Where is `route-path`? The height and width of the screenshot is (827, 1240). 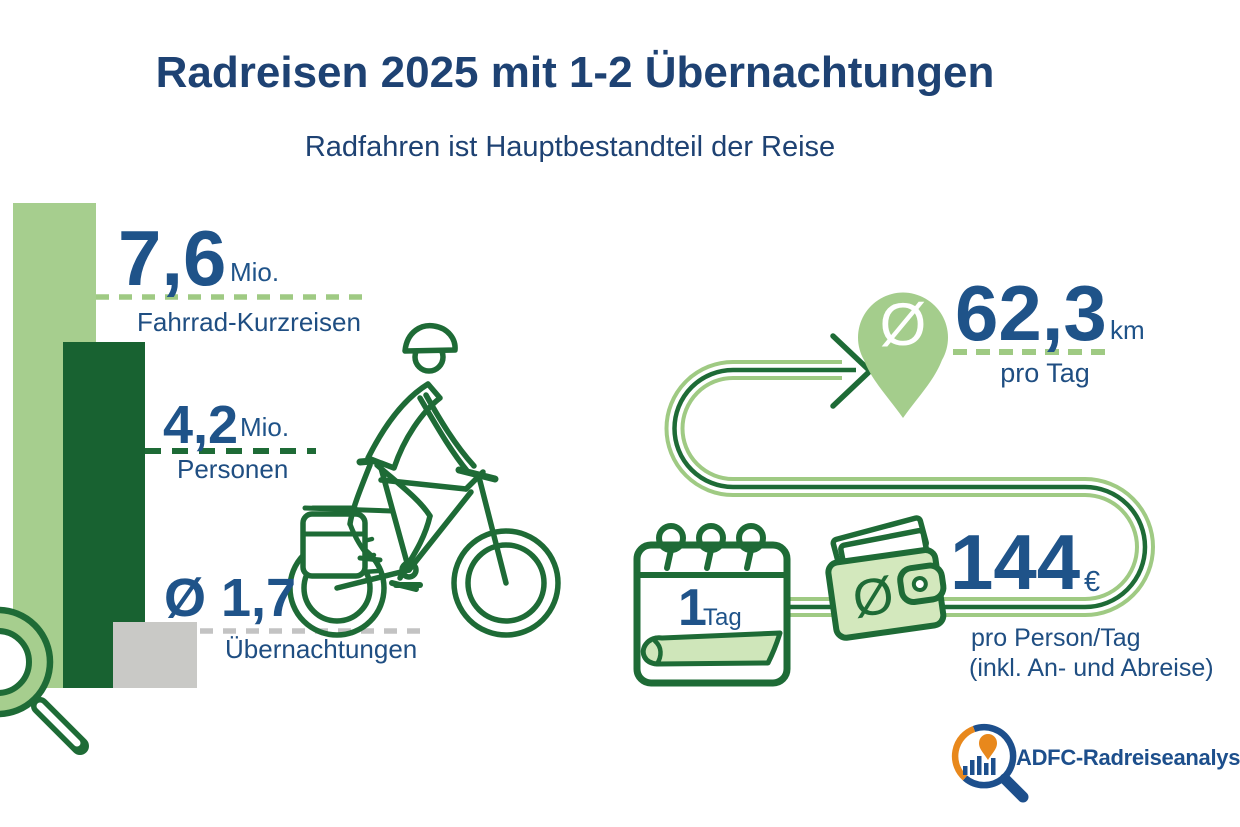
route-path is located at coordinates (909, 475).